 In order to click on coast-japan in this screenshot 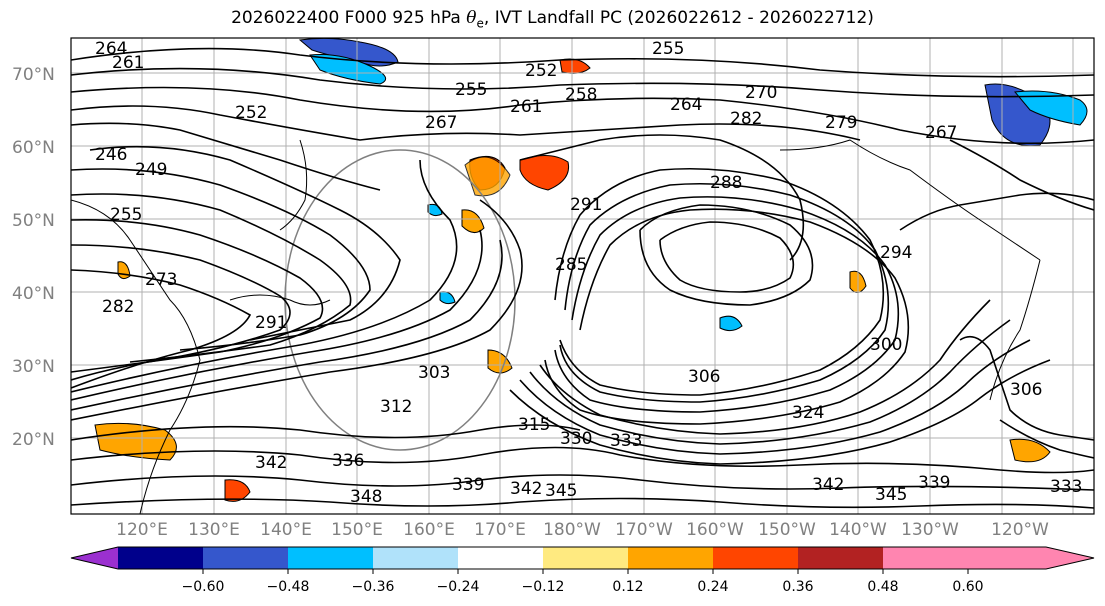, I will do `click(280, 300)`.